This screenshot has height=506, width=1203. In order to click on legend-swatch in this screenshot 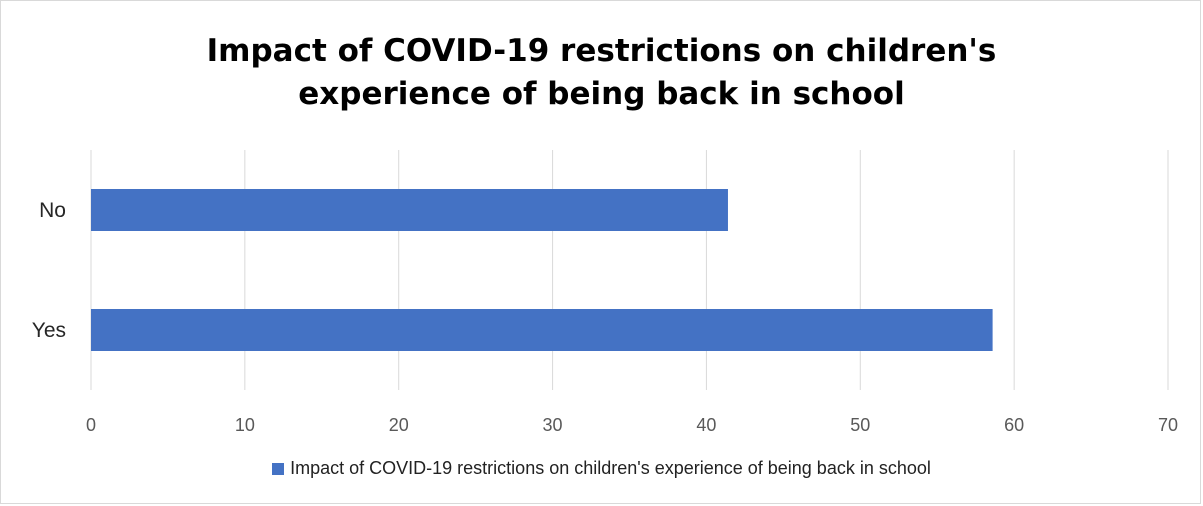, I will do `click(278, 468)`.